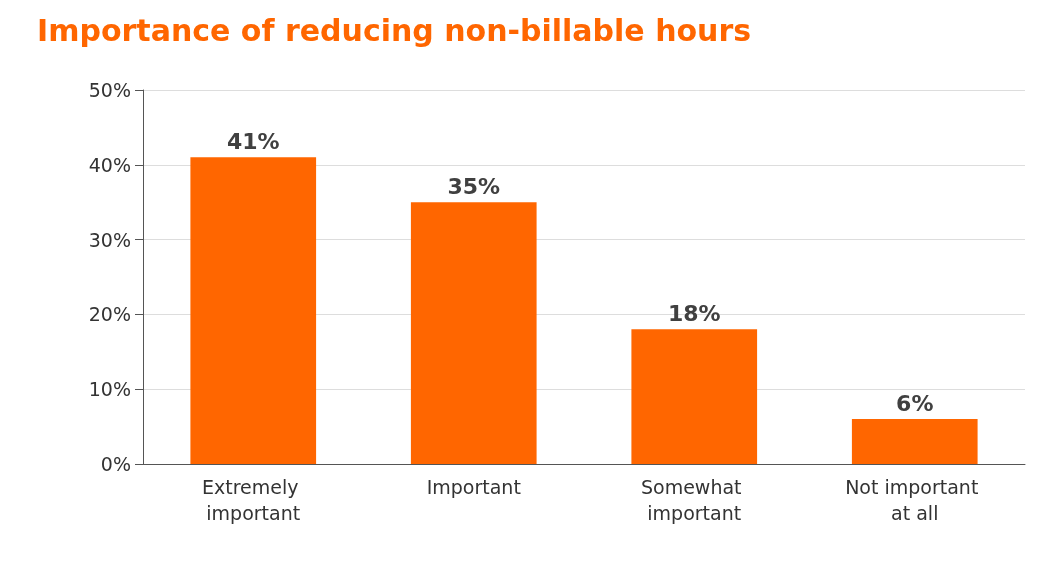 This screenshot has width=1043, height=576. I want to click on x-tick-label: Somewhat important, so click(694, 500).